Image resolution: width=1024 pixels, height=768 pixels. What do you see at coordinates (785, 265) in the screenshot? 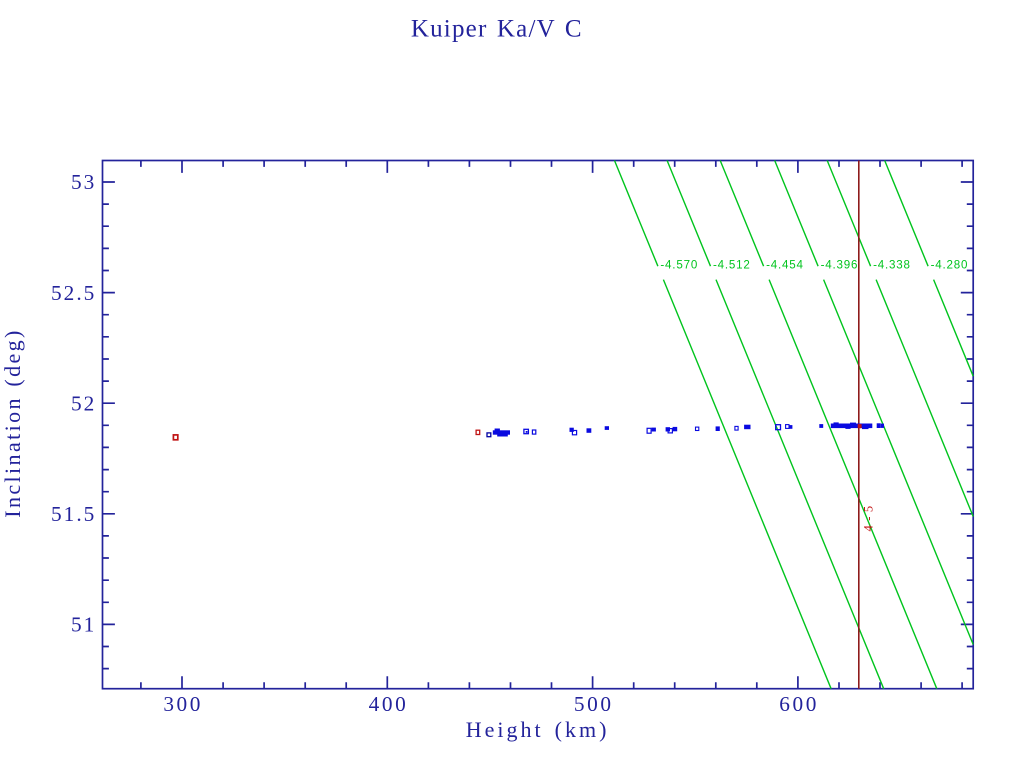
I see `svg-text: -4.454` at bounding box center [785, 265].